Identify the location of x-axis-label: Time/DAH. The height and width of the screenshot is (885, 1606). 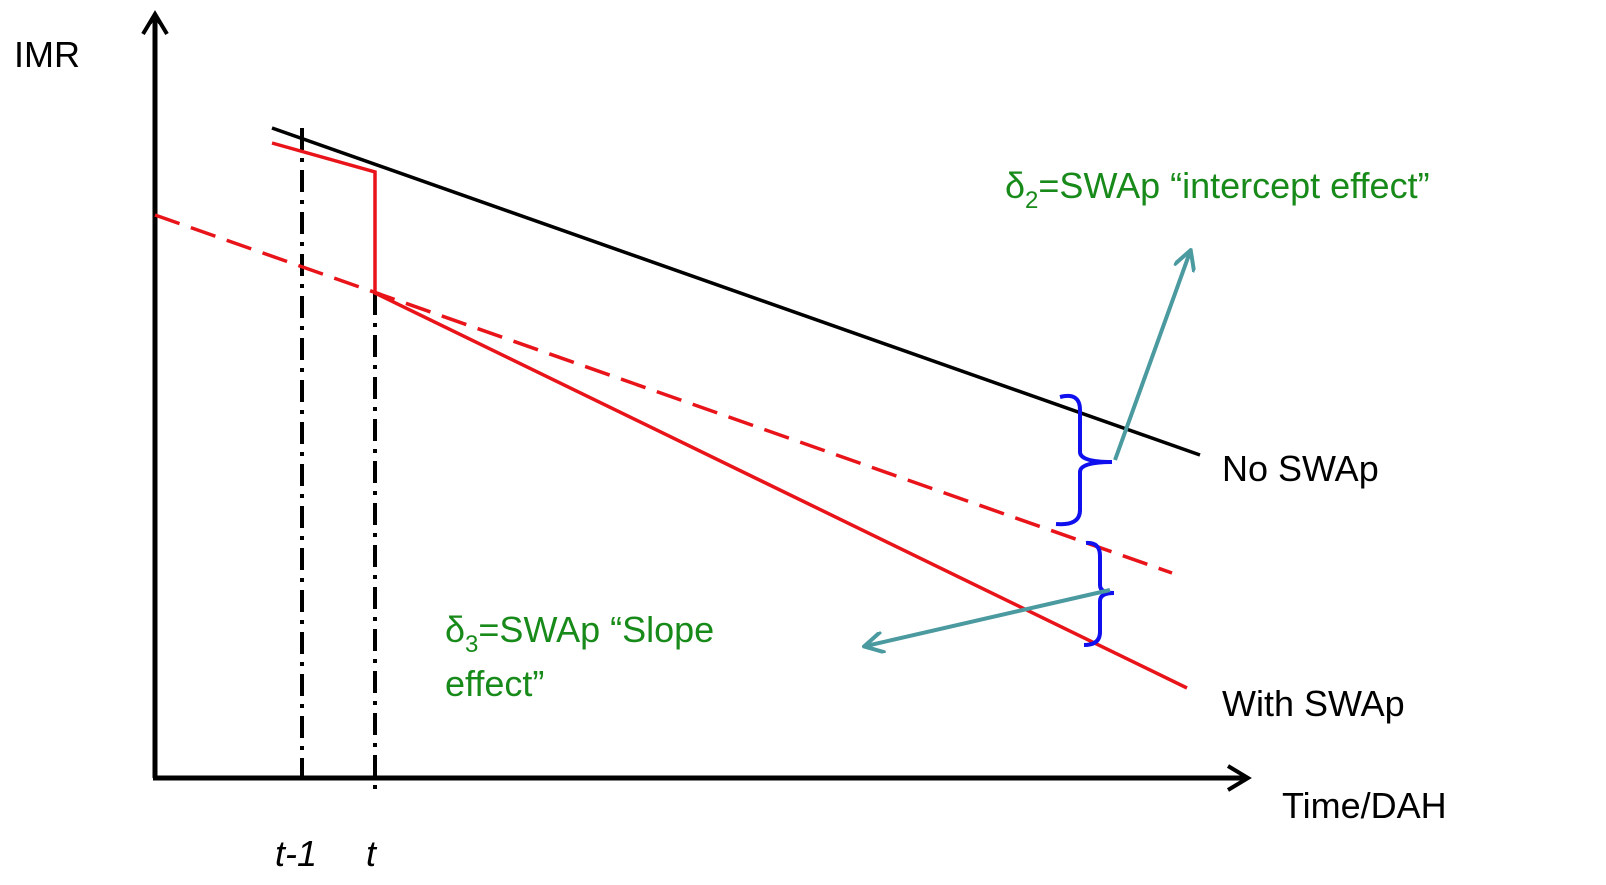
(1364, 805).